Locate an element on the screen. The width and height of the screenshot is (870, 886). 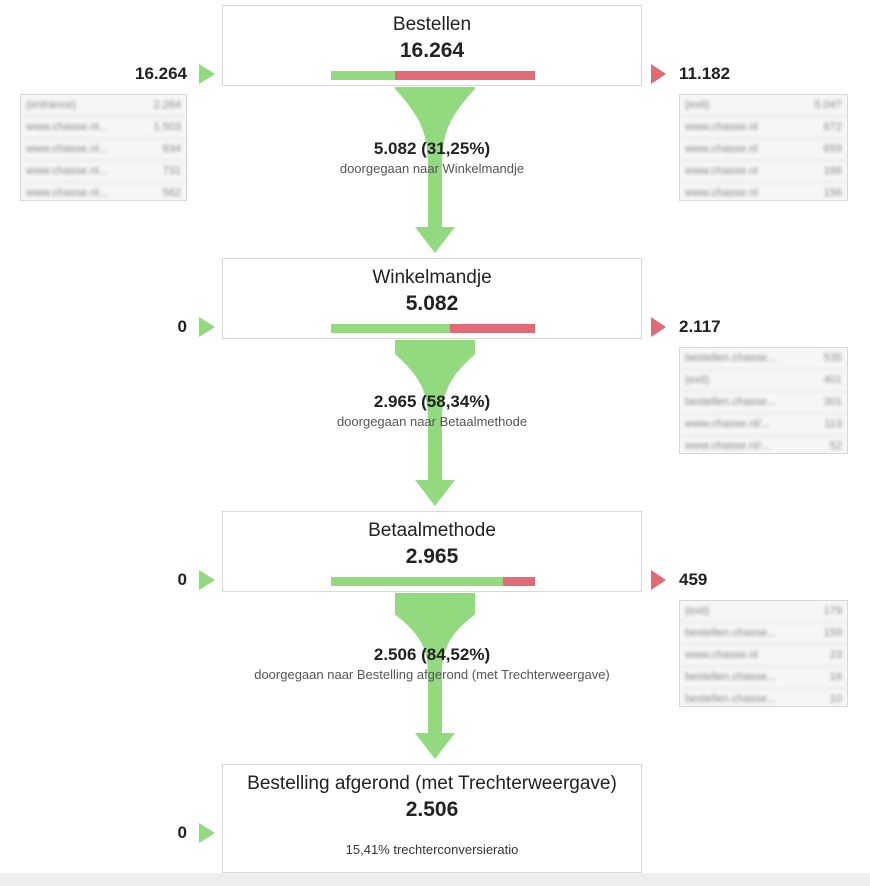
table-row: bestellen.chasse... 159 is located at coordinates (763, 634).